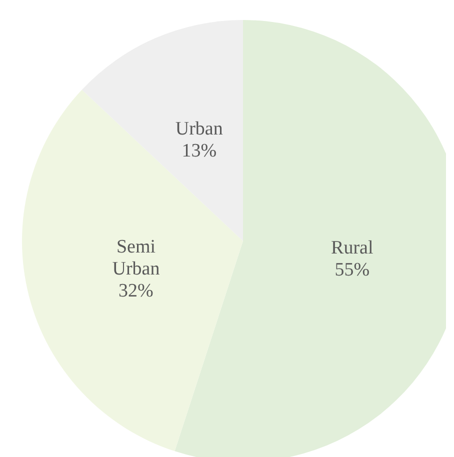 Image resolution: width=454 pixels, height=457 pixels. What do you see at coordinates (136, 257) in the screenshot?
I see `slice-label: Semi Urban` at bounding box center [136, 257].